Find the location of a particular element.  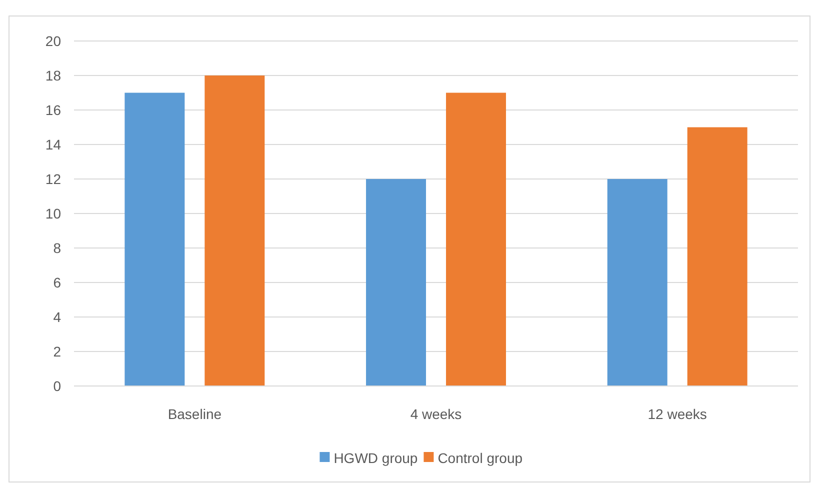

y-tick-label: 14 is located at coordinates (53, 144).